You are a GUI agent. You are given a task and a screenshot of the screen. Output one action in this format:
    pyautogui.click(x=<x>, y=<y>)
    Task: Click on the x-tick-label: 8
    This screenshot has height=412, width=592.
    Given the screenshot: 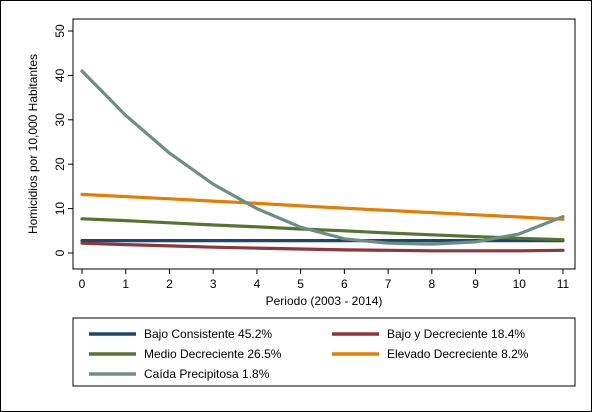 What is the action you would take?
    pyautogui.click(x=431, y=284)
    